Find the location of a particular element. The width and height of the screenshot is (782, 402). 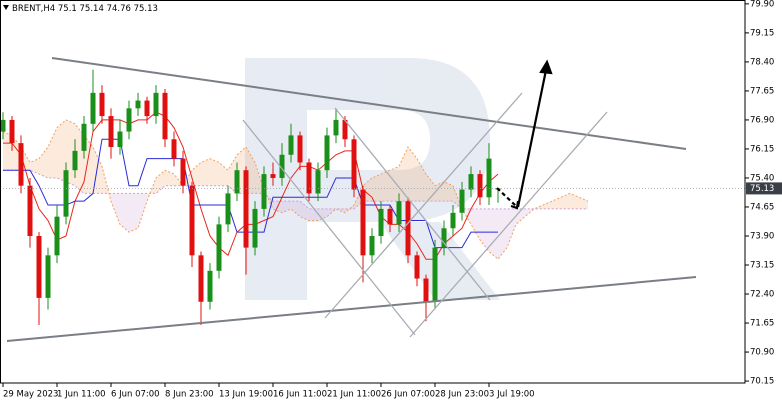

forecast-arrow-down is located at coordinates (506, 197).